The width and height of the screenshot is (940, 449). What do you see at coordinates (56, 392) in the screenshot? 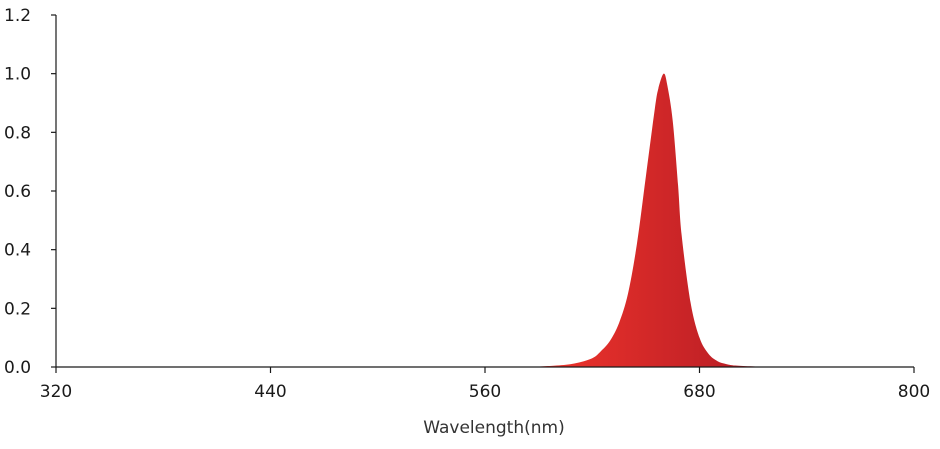
I see `x-tick-label: 320` at bounding box center [56, 392].